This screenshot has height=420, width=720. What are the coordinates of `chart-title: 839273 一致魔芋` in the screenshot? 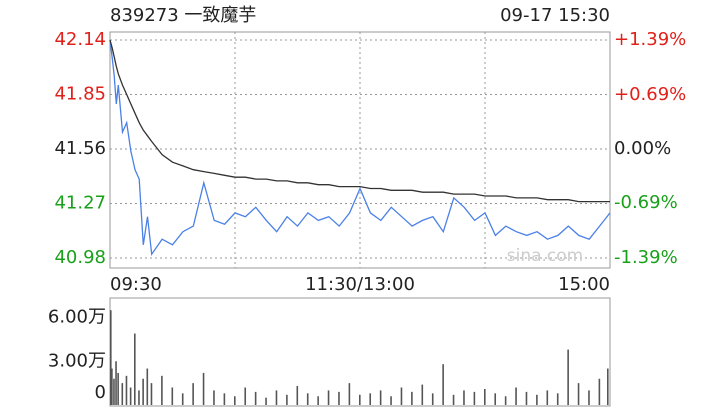 It's located at (183, 15).